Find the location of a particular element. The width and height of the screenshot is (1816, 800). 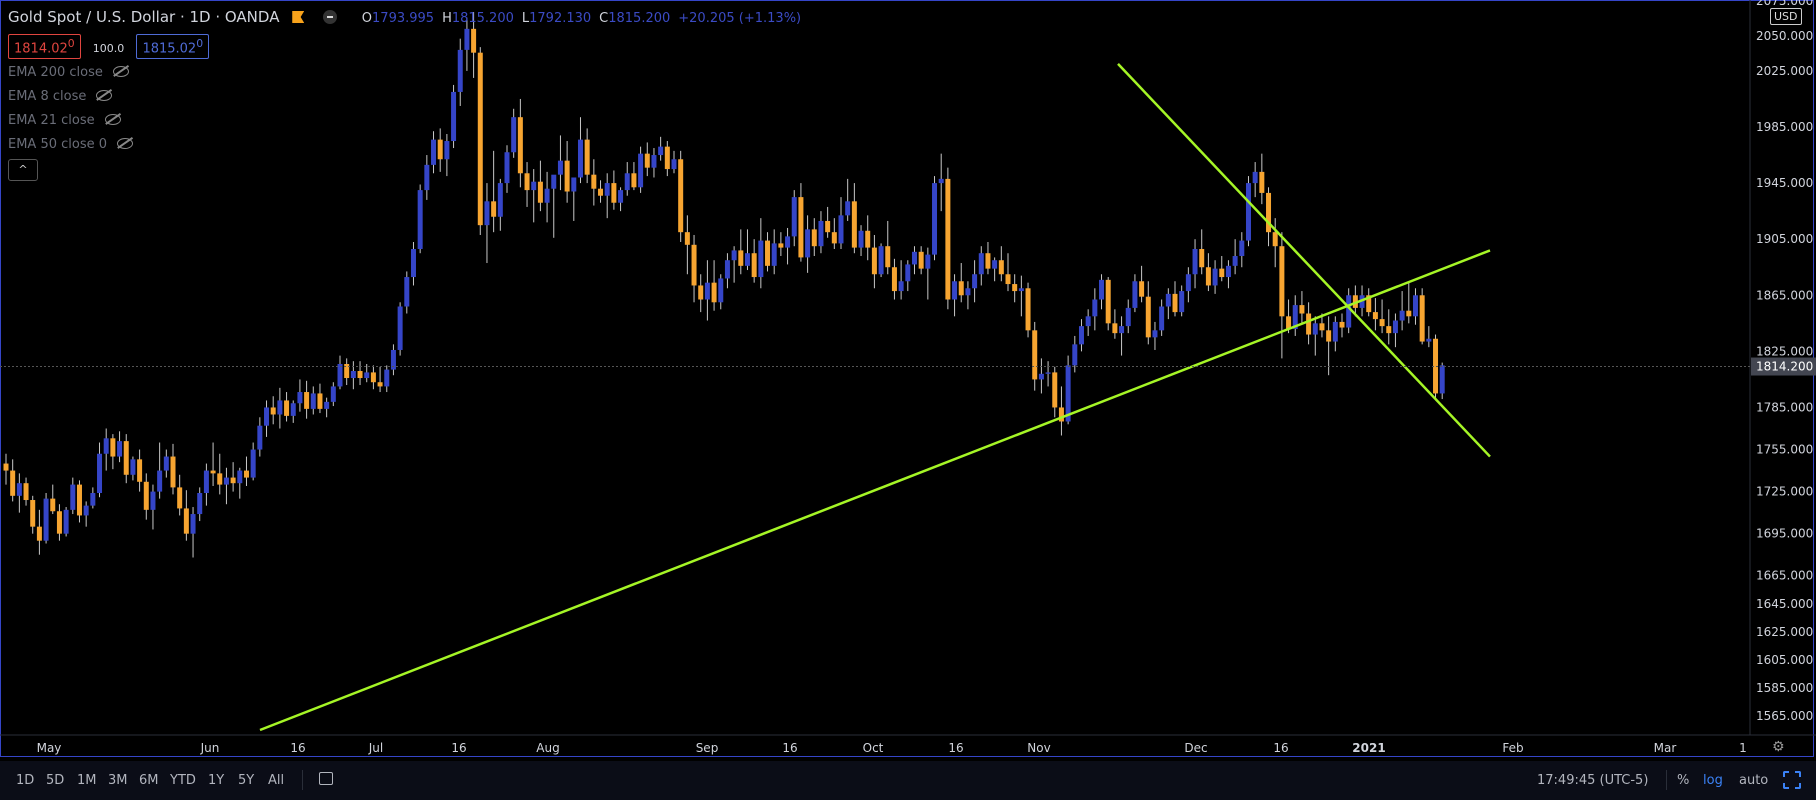

indicator-ema-21: EMA 21 close is located at coordinates (64, 120).